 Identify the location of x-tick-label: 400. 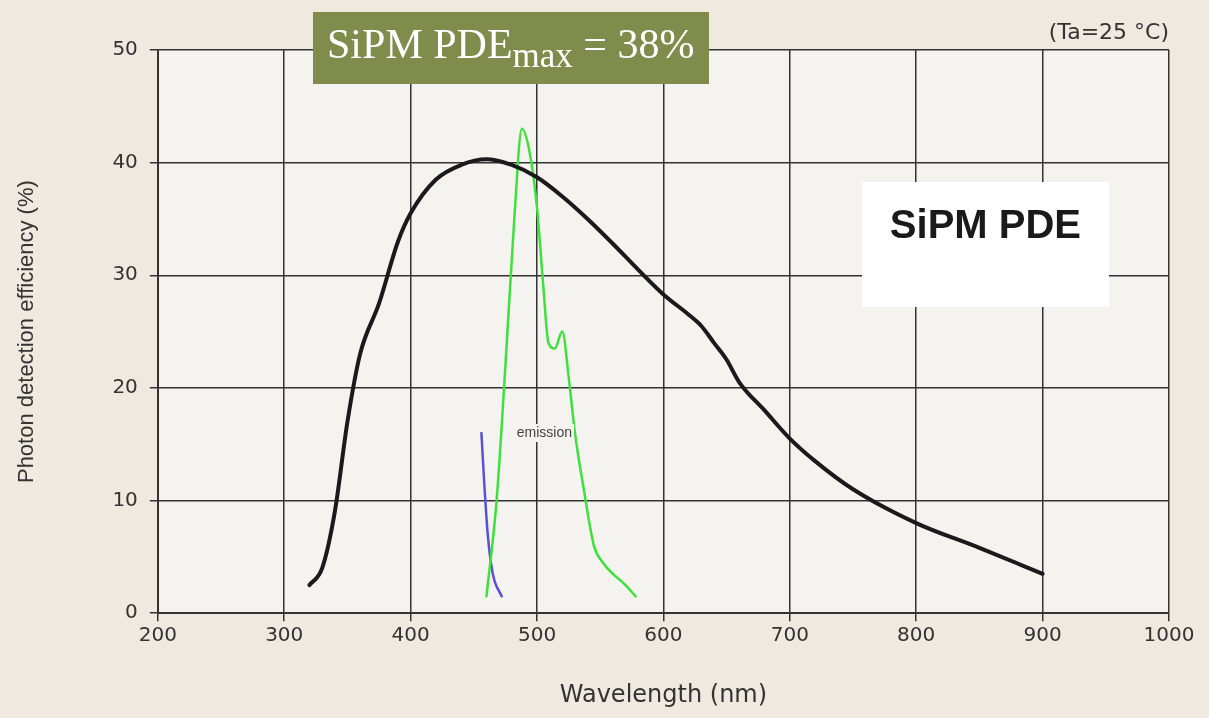
(410, 634).